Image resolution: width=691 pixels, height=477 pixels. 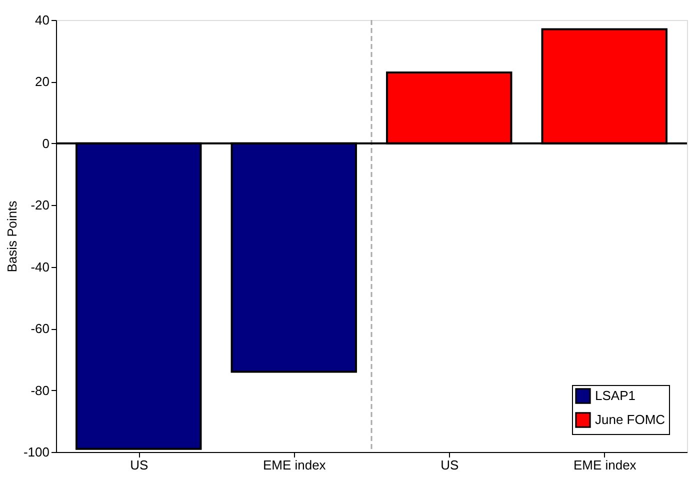 I want to click on legend-label: LSAP1, so click(x=615, y=395).